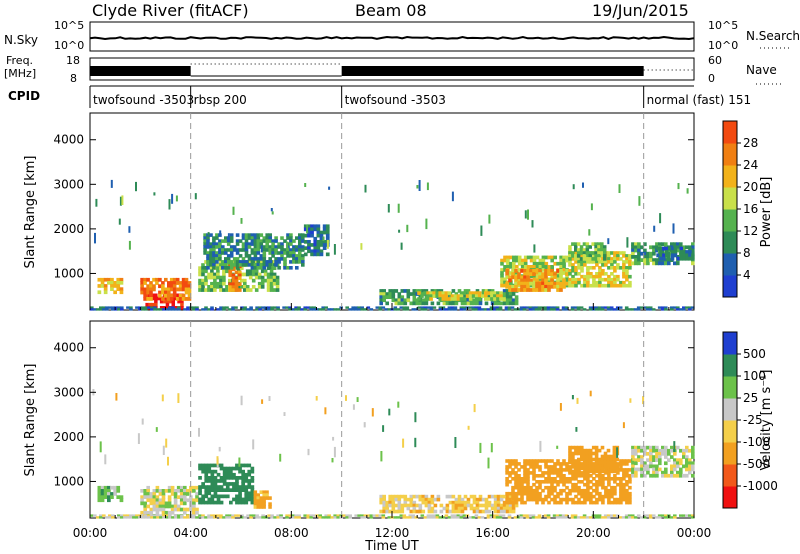  Describe the element at coordinates (395, 100) in the screenshot. I see `cpid-segment-label: twofsound -3503` at that location.